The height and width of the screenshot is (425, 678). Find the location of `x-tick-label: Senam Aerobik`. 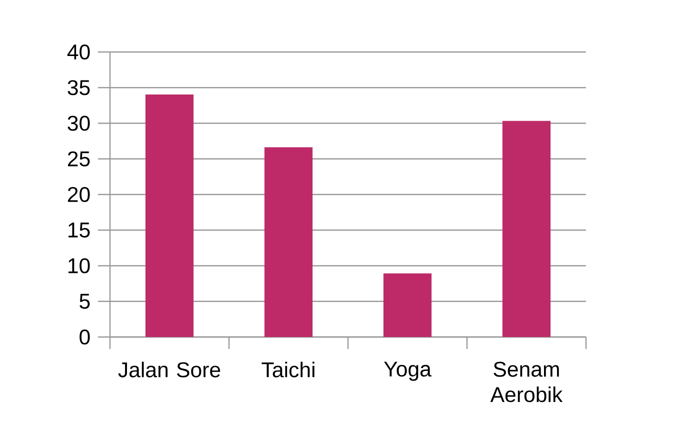

x-tick-label: Senam Aerobik is located at coordinates (526, 382).